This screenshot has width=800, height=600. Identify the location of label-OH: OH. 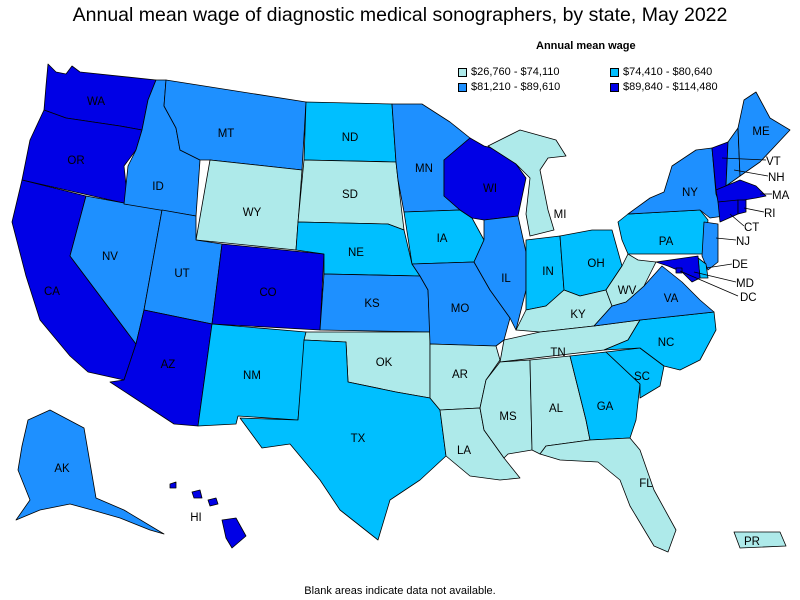
(595, 264).